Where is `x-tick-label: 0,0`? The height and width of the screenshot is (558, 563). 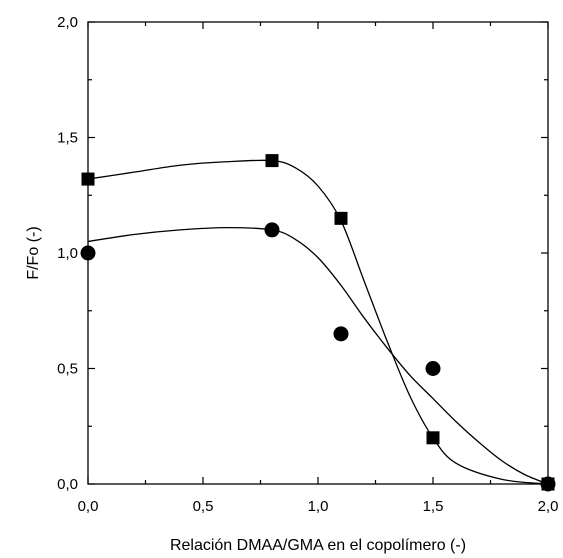
x-tick-label: 0,0 is located at coordinates (88, 506).